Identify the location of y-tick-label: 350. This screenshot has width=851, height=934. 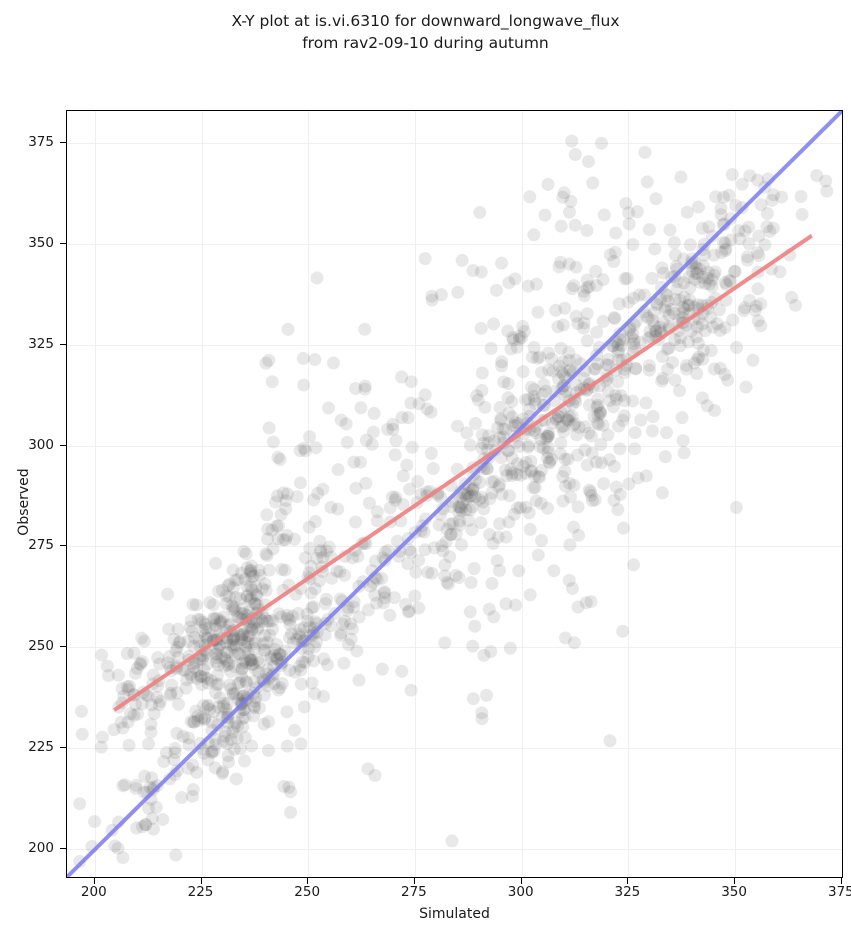
(41, 243).